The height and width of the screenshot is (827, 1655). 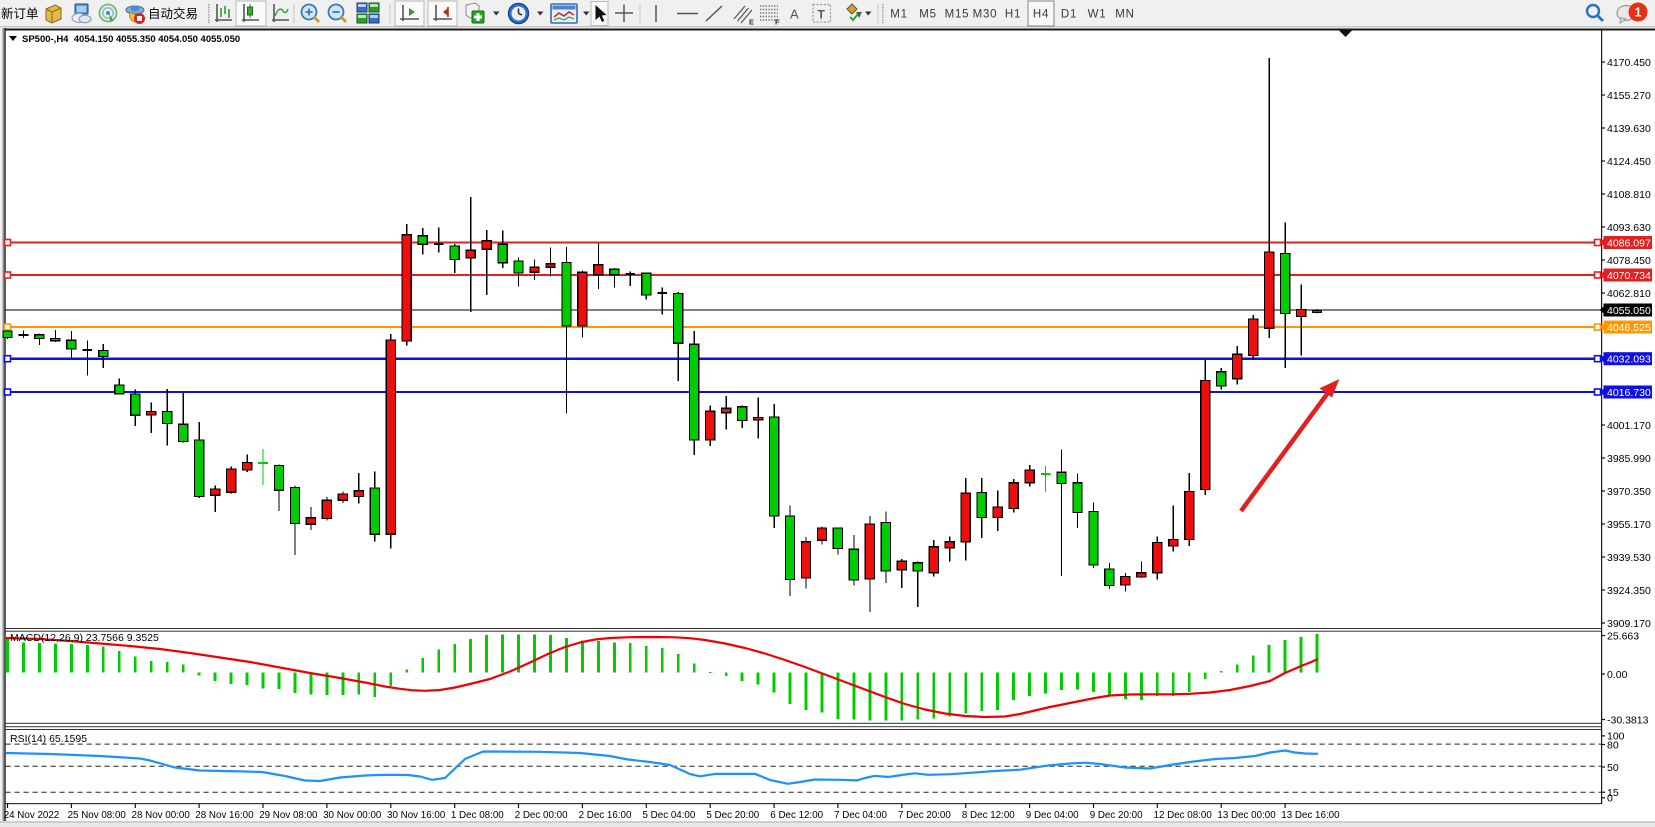 I want to click on svg-text: M30, so click(x=985, y=15).